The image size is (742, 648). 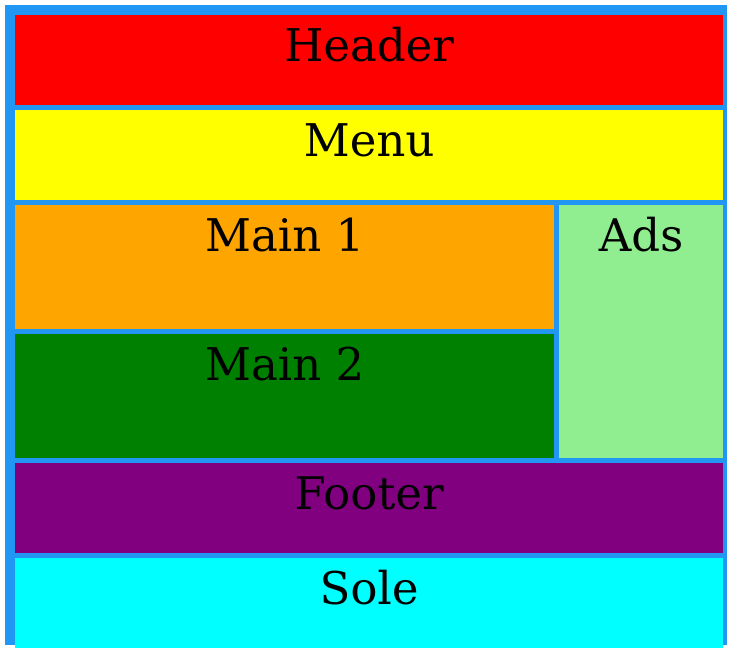 I want to click on main-2-area: Main 2, so click(x=284, y=396).